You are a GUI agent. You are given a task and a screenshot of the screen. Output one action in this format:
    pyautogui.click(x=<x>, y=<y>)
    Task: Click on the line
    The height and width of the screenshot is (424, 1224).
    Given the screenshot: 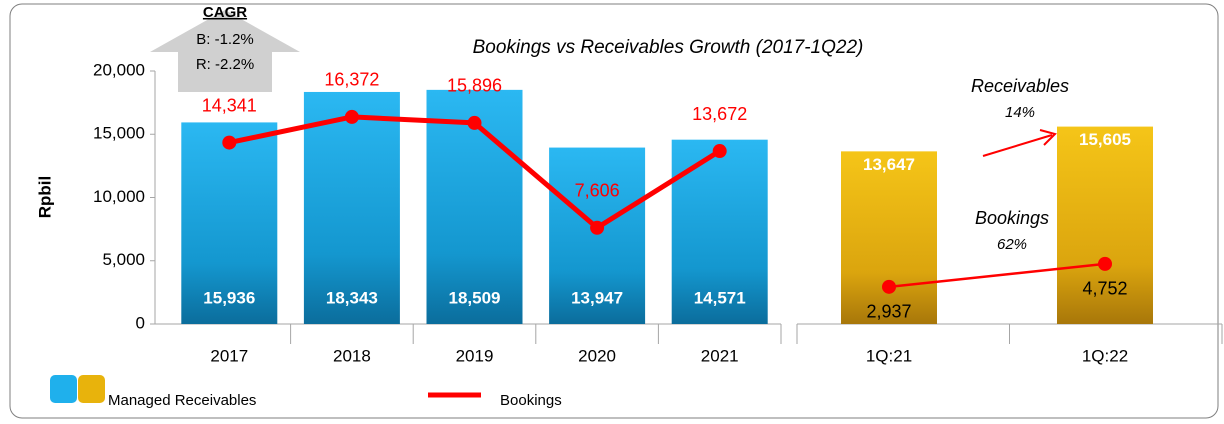 What is the action you would take?
    pyautogui.click(x=997, y=275)
    